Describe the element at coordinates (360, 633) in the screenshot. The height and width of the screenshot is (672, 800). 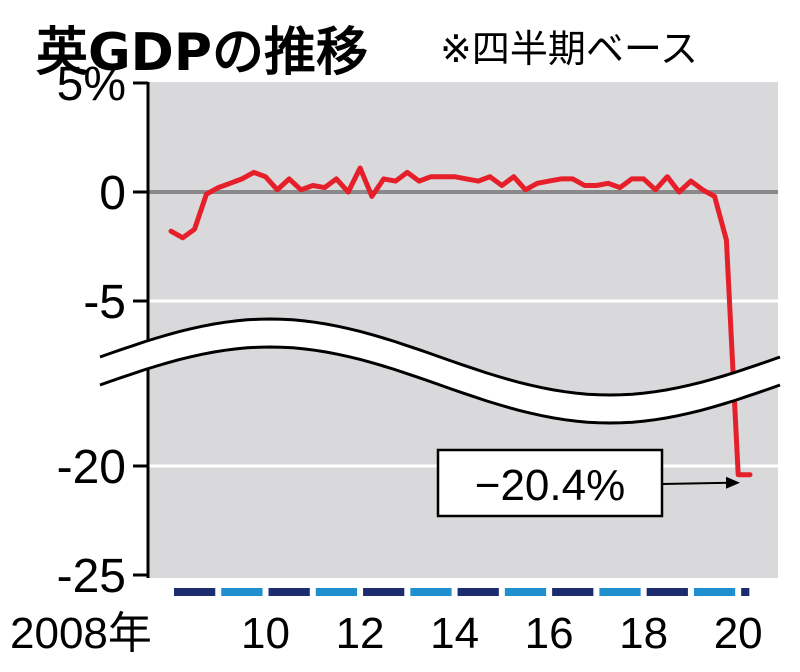
I see `x-tick-label: 12` at that location.